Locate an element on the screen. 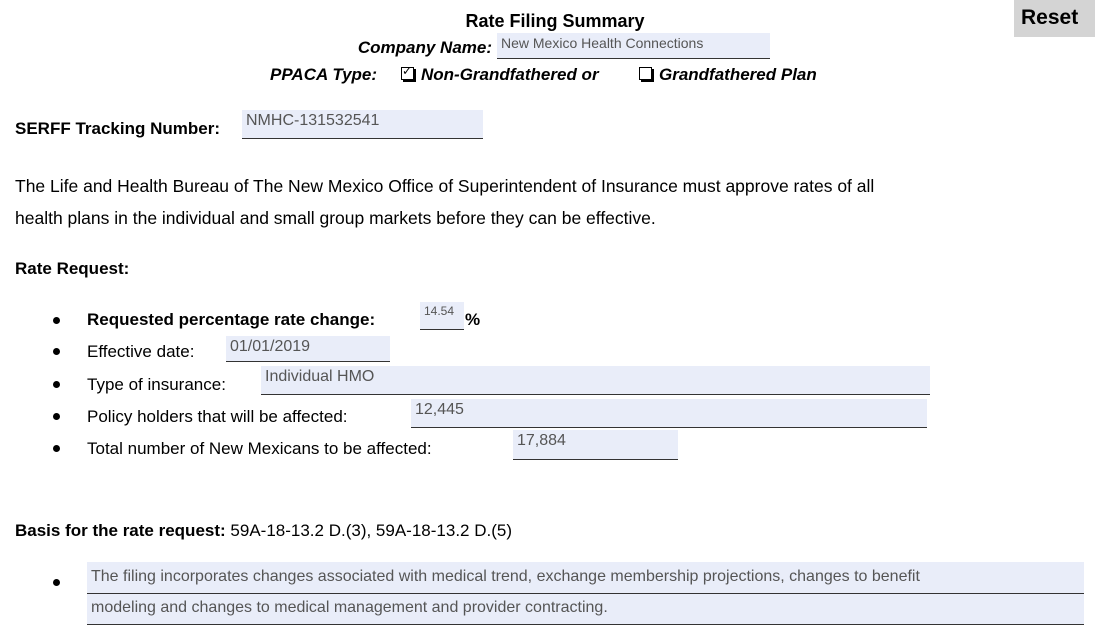 The image size is (1095, 642). check-mark: ✓ is located at coordinates (407, 71).